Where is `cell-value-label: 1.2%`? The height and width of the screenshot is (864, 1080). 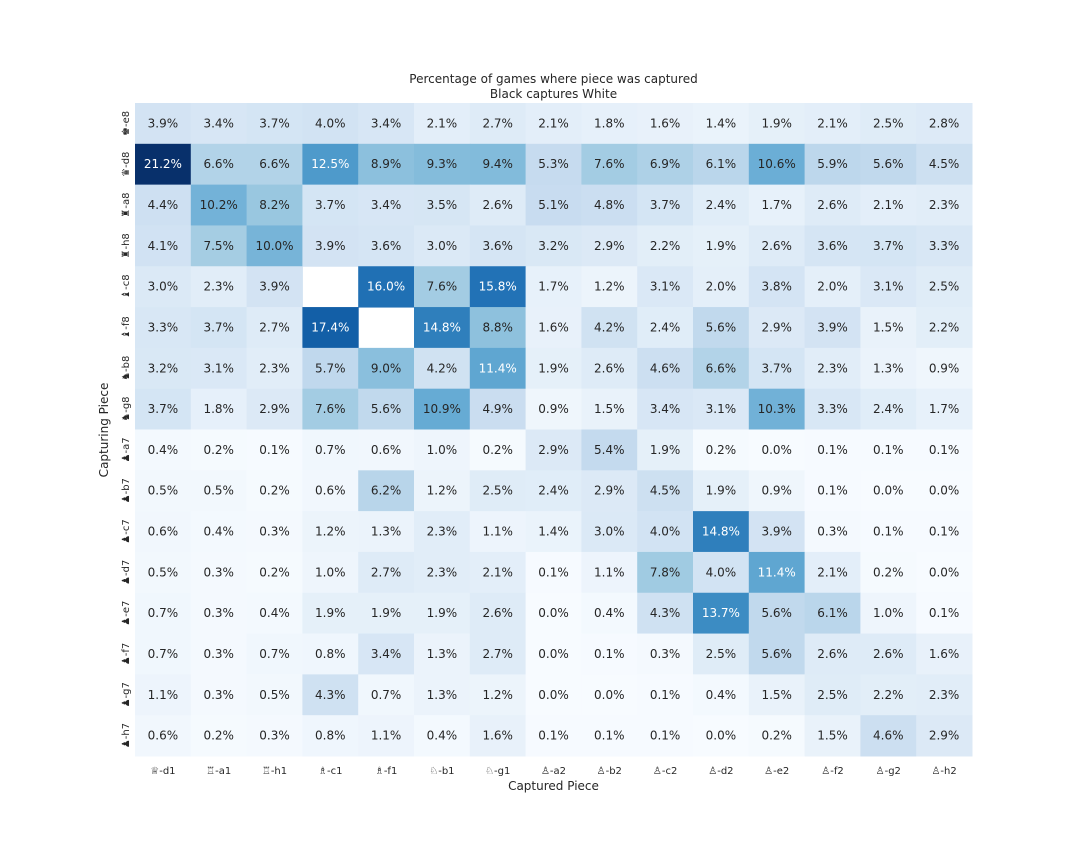 cell-value-label: 1.2% is located at coordinates (497, 695).